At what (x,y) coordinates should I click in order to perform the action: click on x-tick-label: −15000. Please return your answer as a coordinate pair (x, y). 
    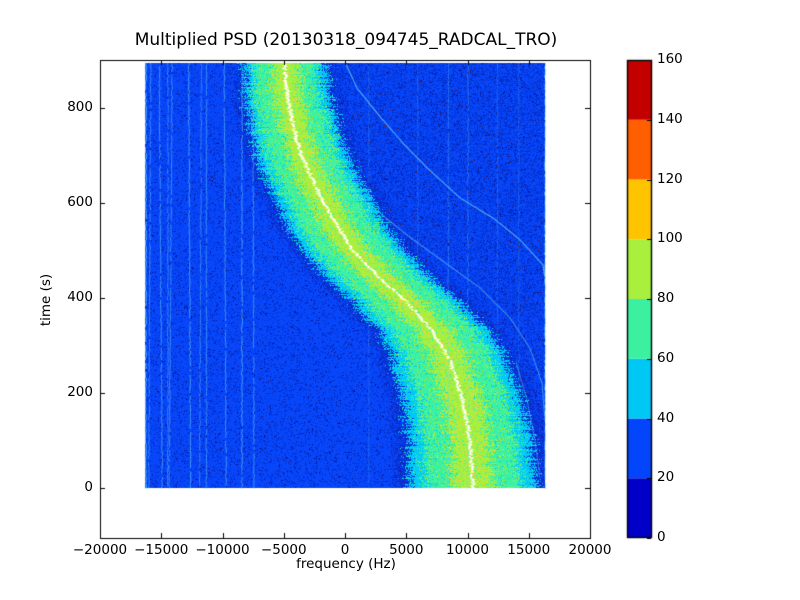
    Looking at the image, I should click on (161, 550).